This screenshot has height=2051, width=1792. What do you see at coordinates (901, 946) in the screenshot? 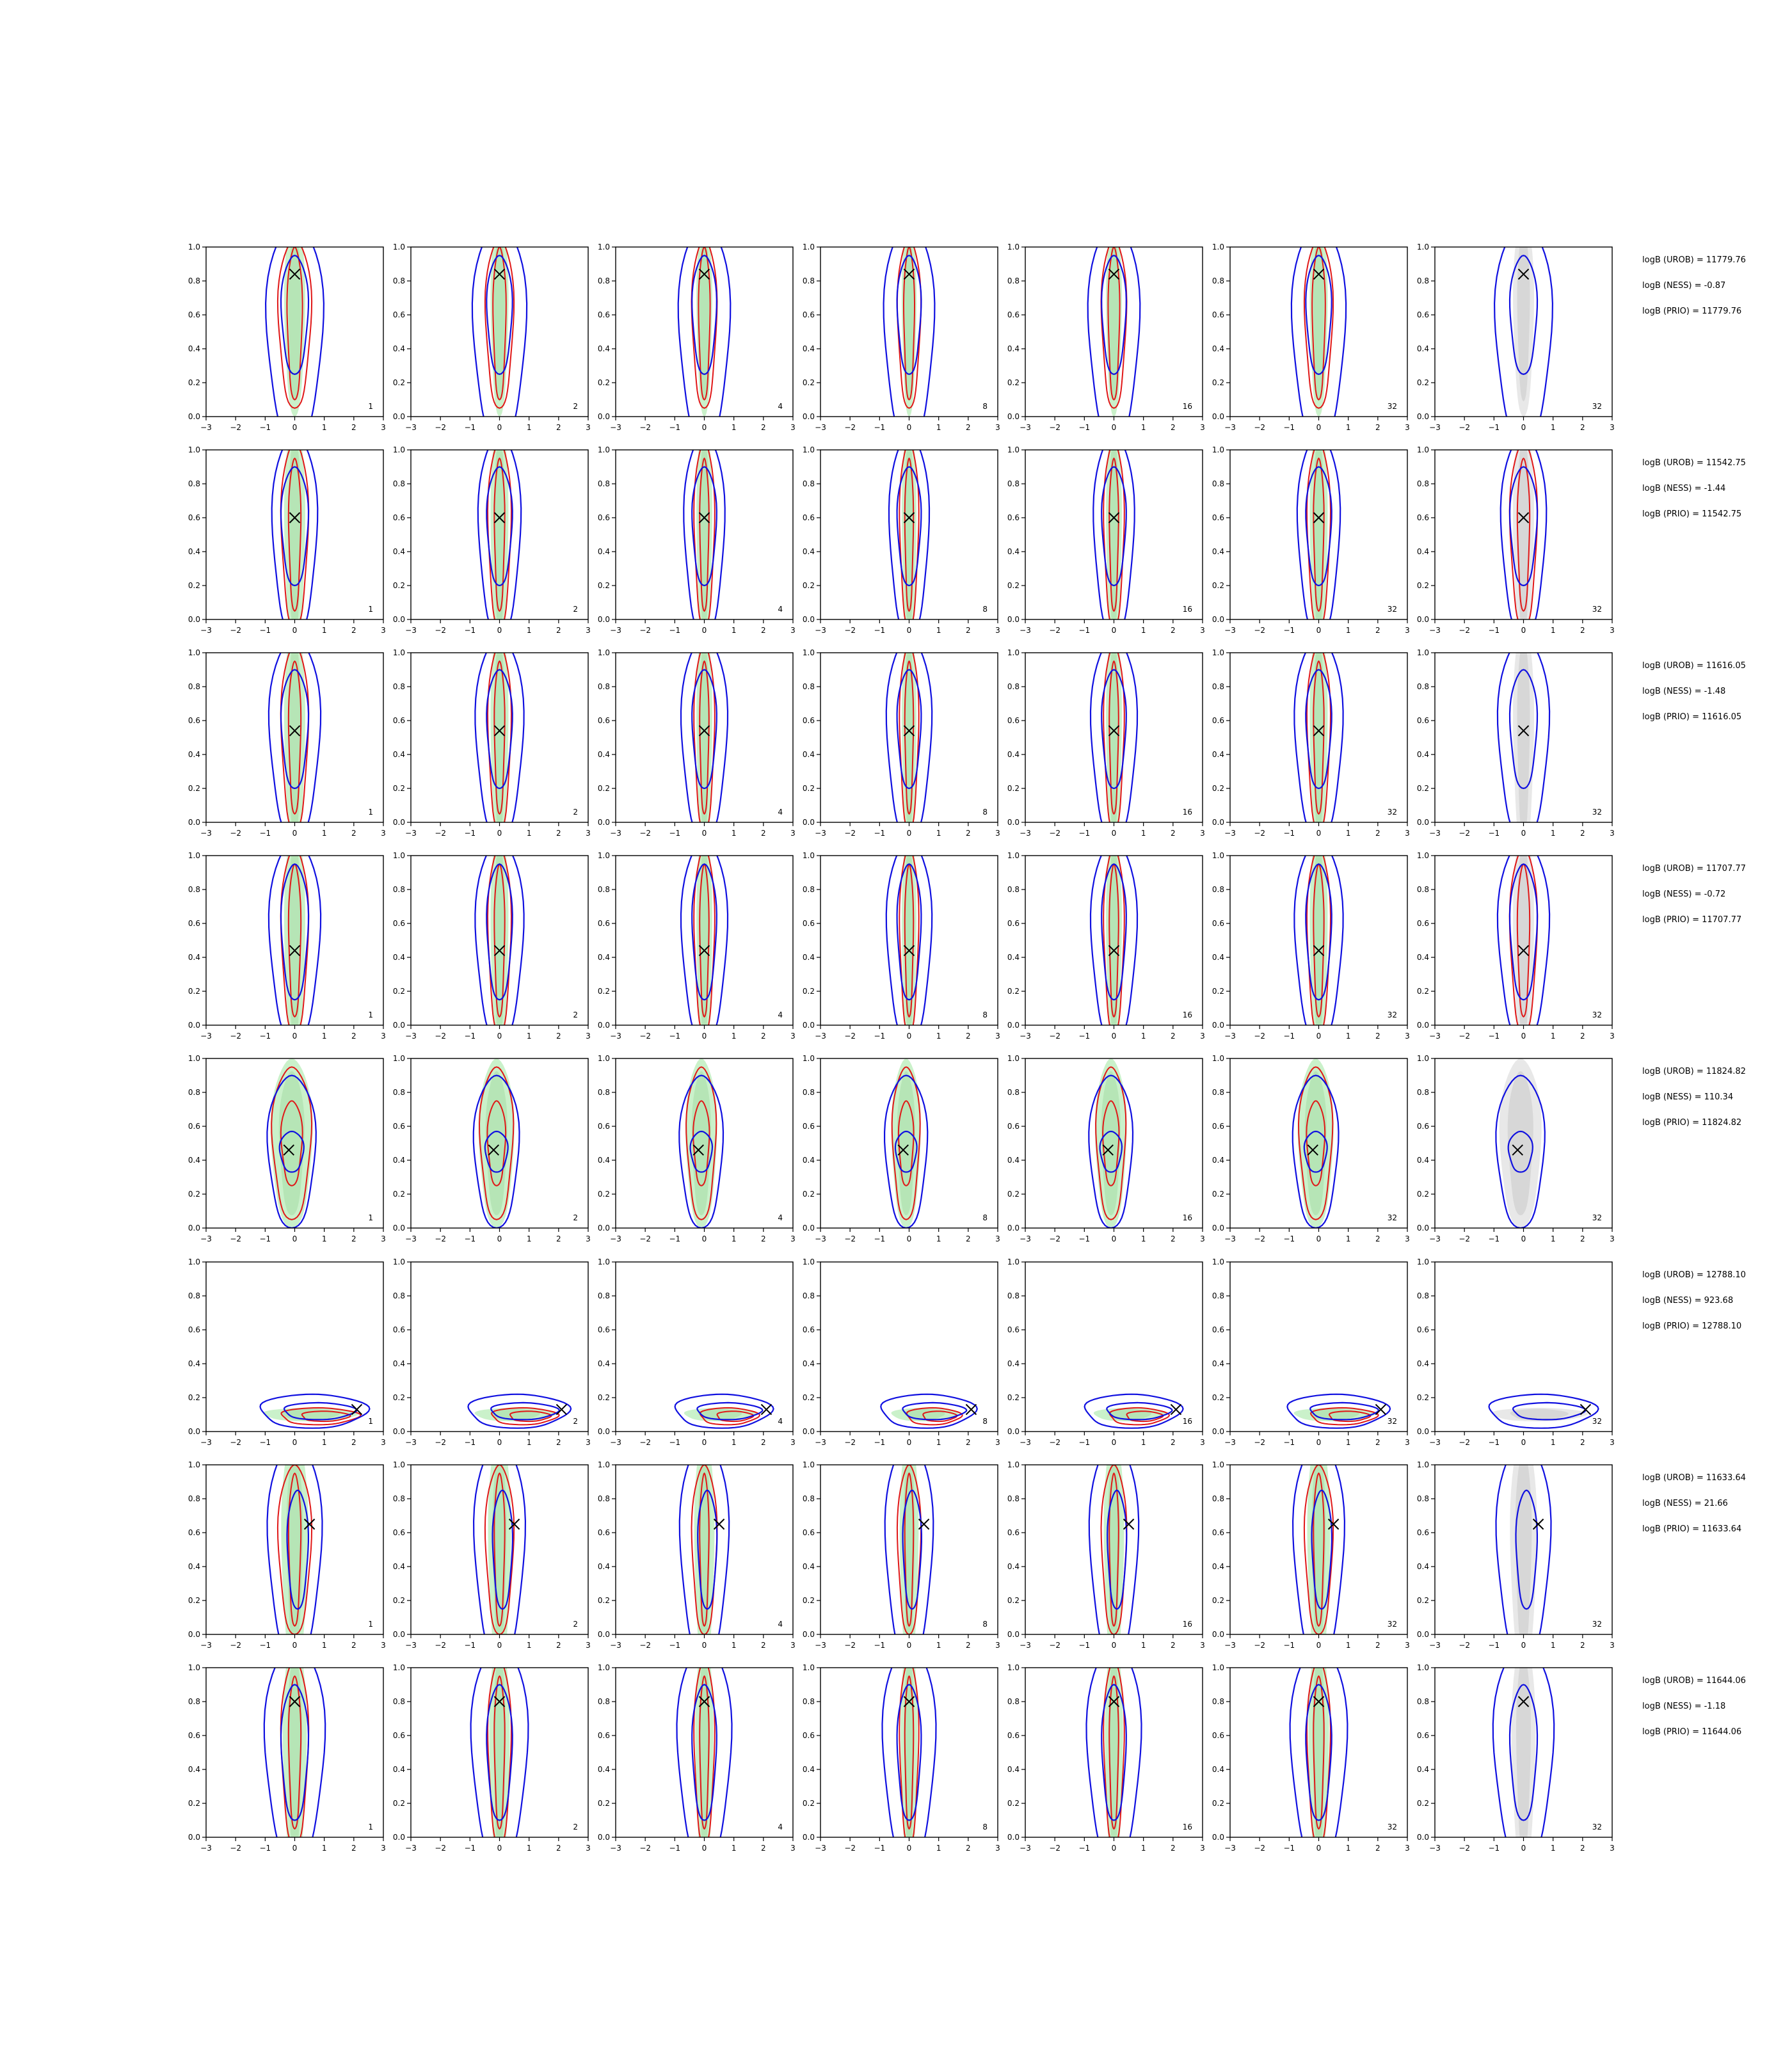
I see `panel-r4-c4: −3 −2 −1 0 1 2 3 0.0 0.2 0.4 0.6 0.8 1.0 8` at bounding box center [901, 946].